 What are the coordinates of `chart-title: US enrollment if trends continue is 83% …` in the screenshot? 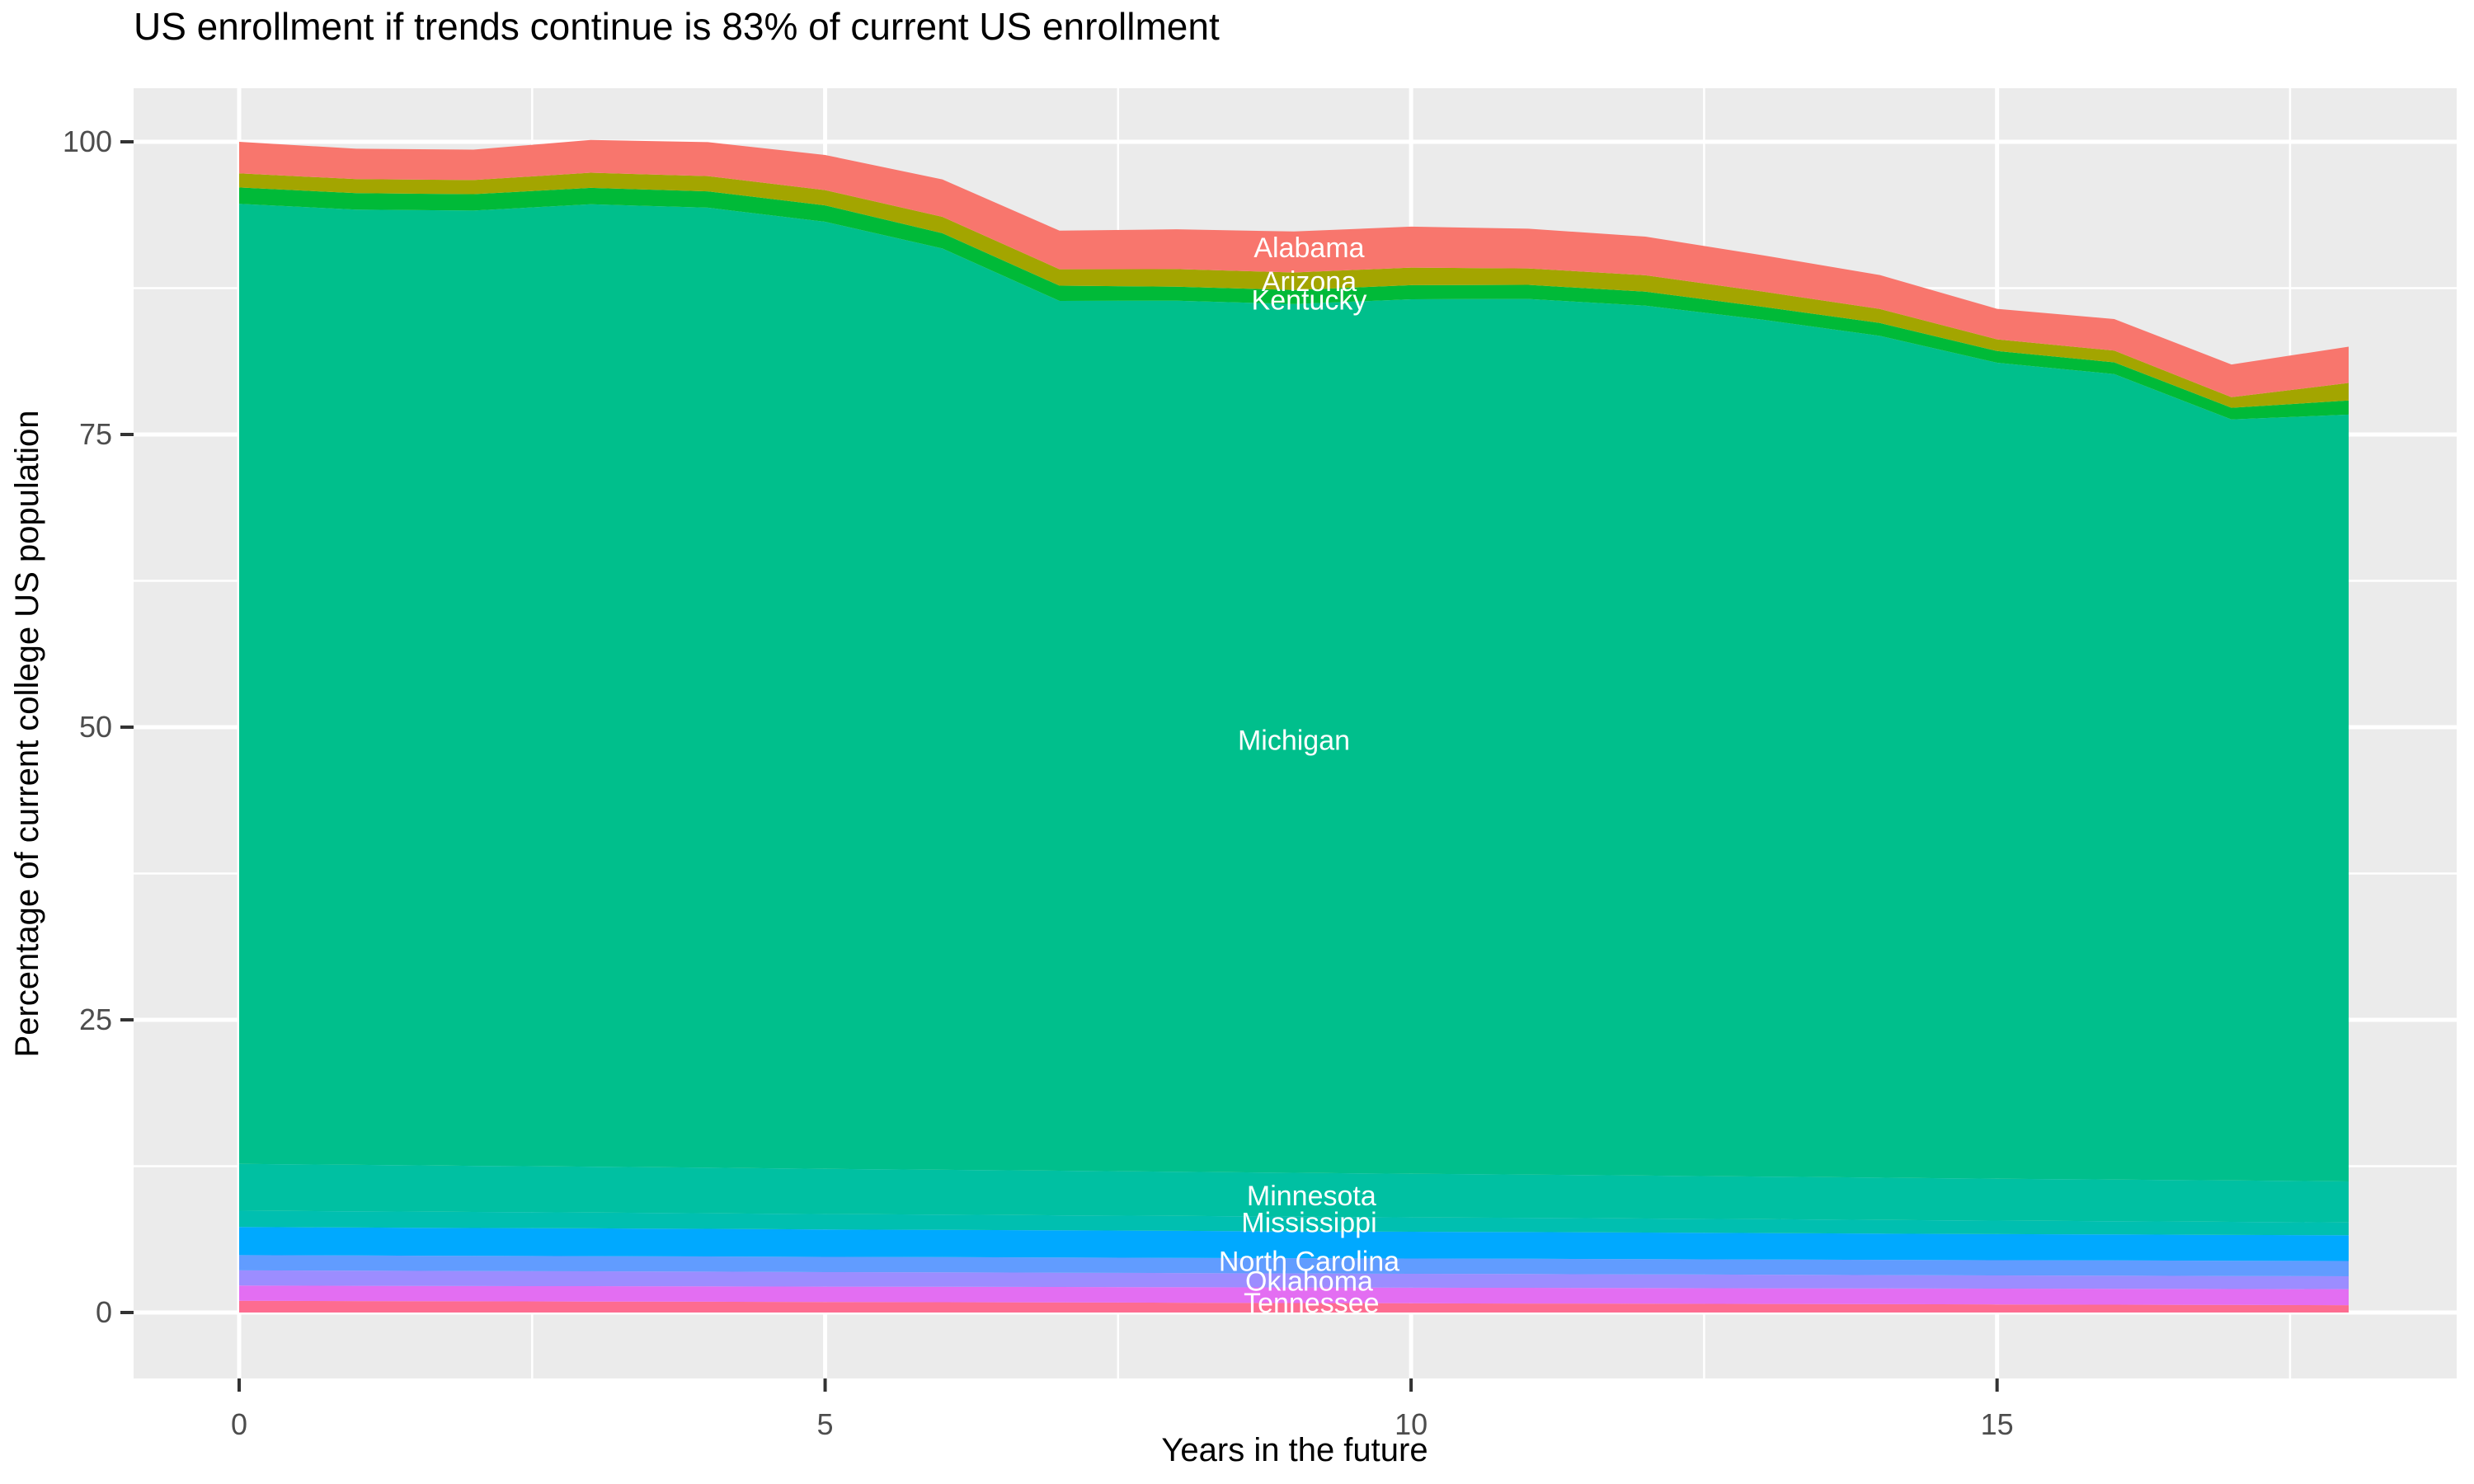 It's located at (677, 27).